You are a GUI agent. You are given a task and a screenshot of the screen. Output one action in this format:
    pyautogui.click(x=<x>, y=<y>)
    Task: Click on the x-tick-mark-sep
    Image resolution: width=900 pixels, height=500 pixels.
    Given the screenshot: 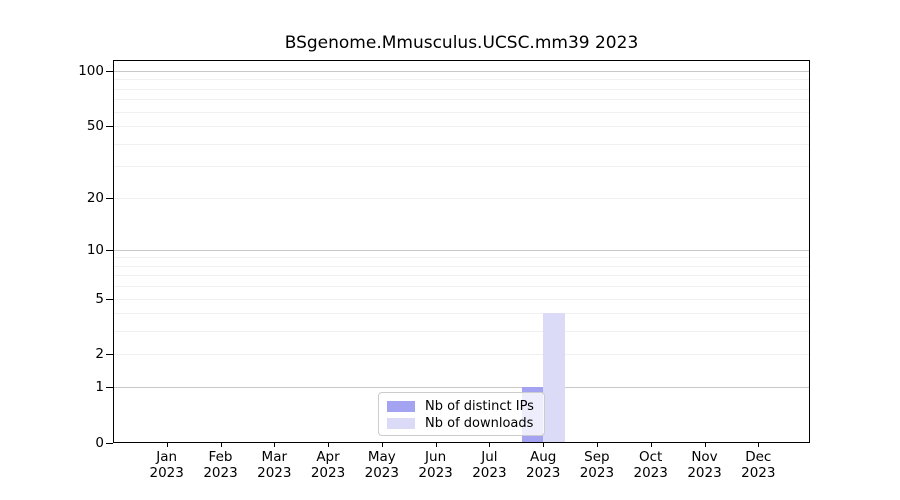 What is the action you would take?
    pyautogui.click(x=597, y=445)
    